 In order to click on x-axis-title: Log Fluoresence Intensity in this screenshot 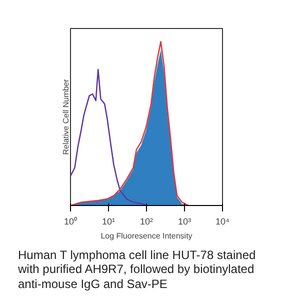, I will do `click(146, 236)`.